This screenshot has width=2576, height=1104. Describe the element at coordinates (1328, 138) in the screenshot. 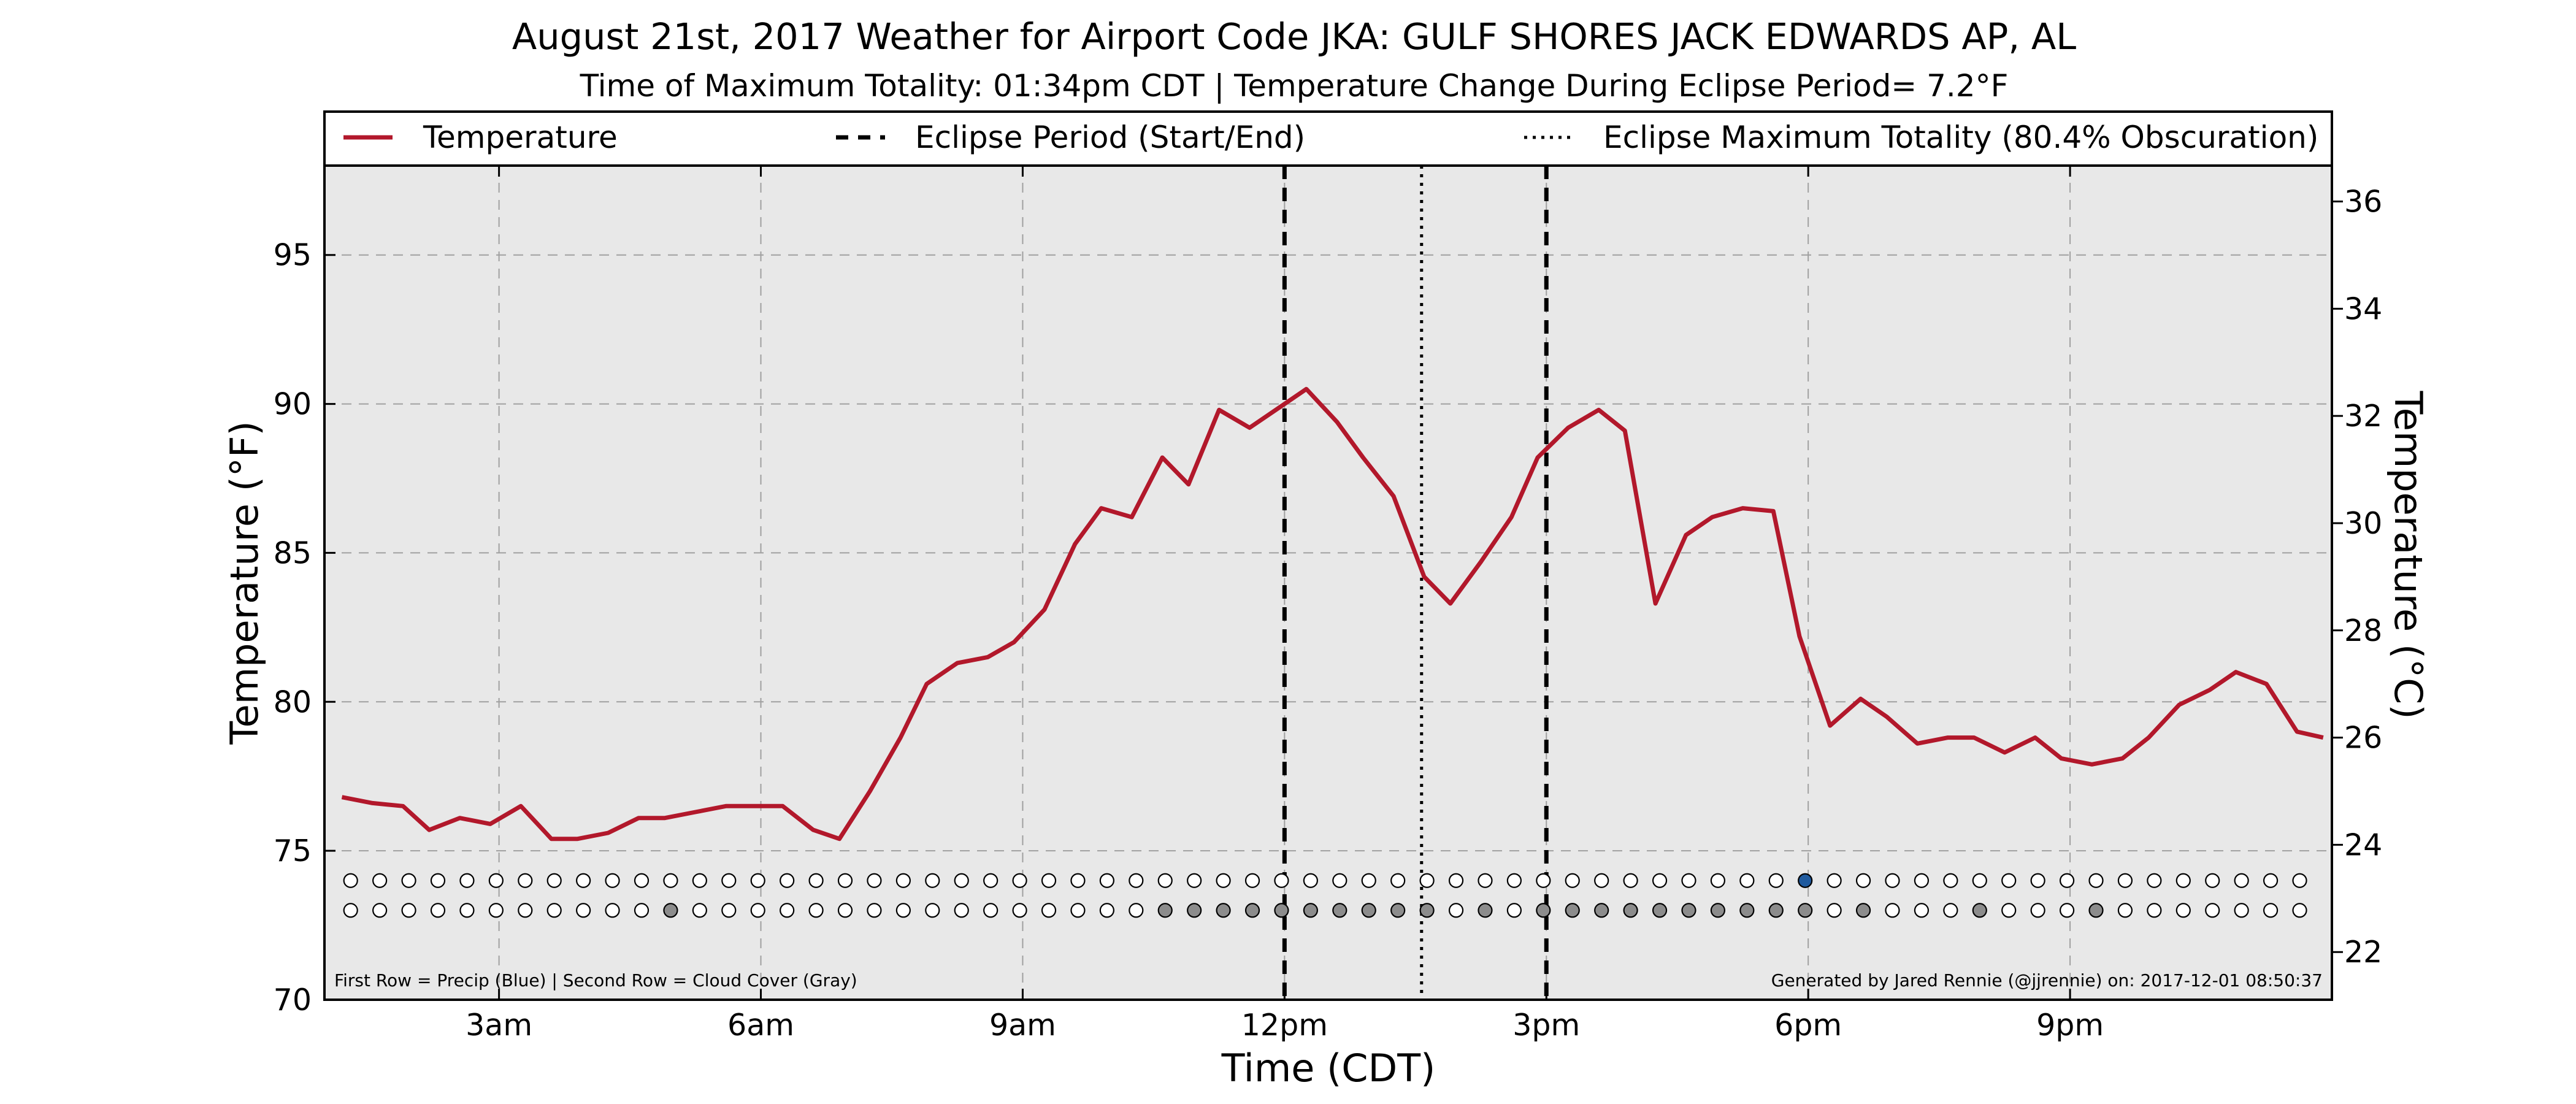

I see `legend-box` at that location.